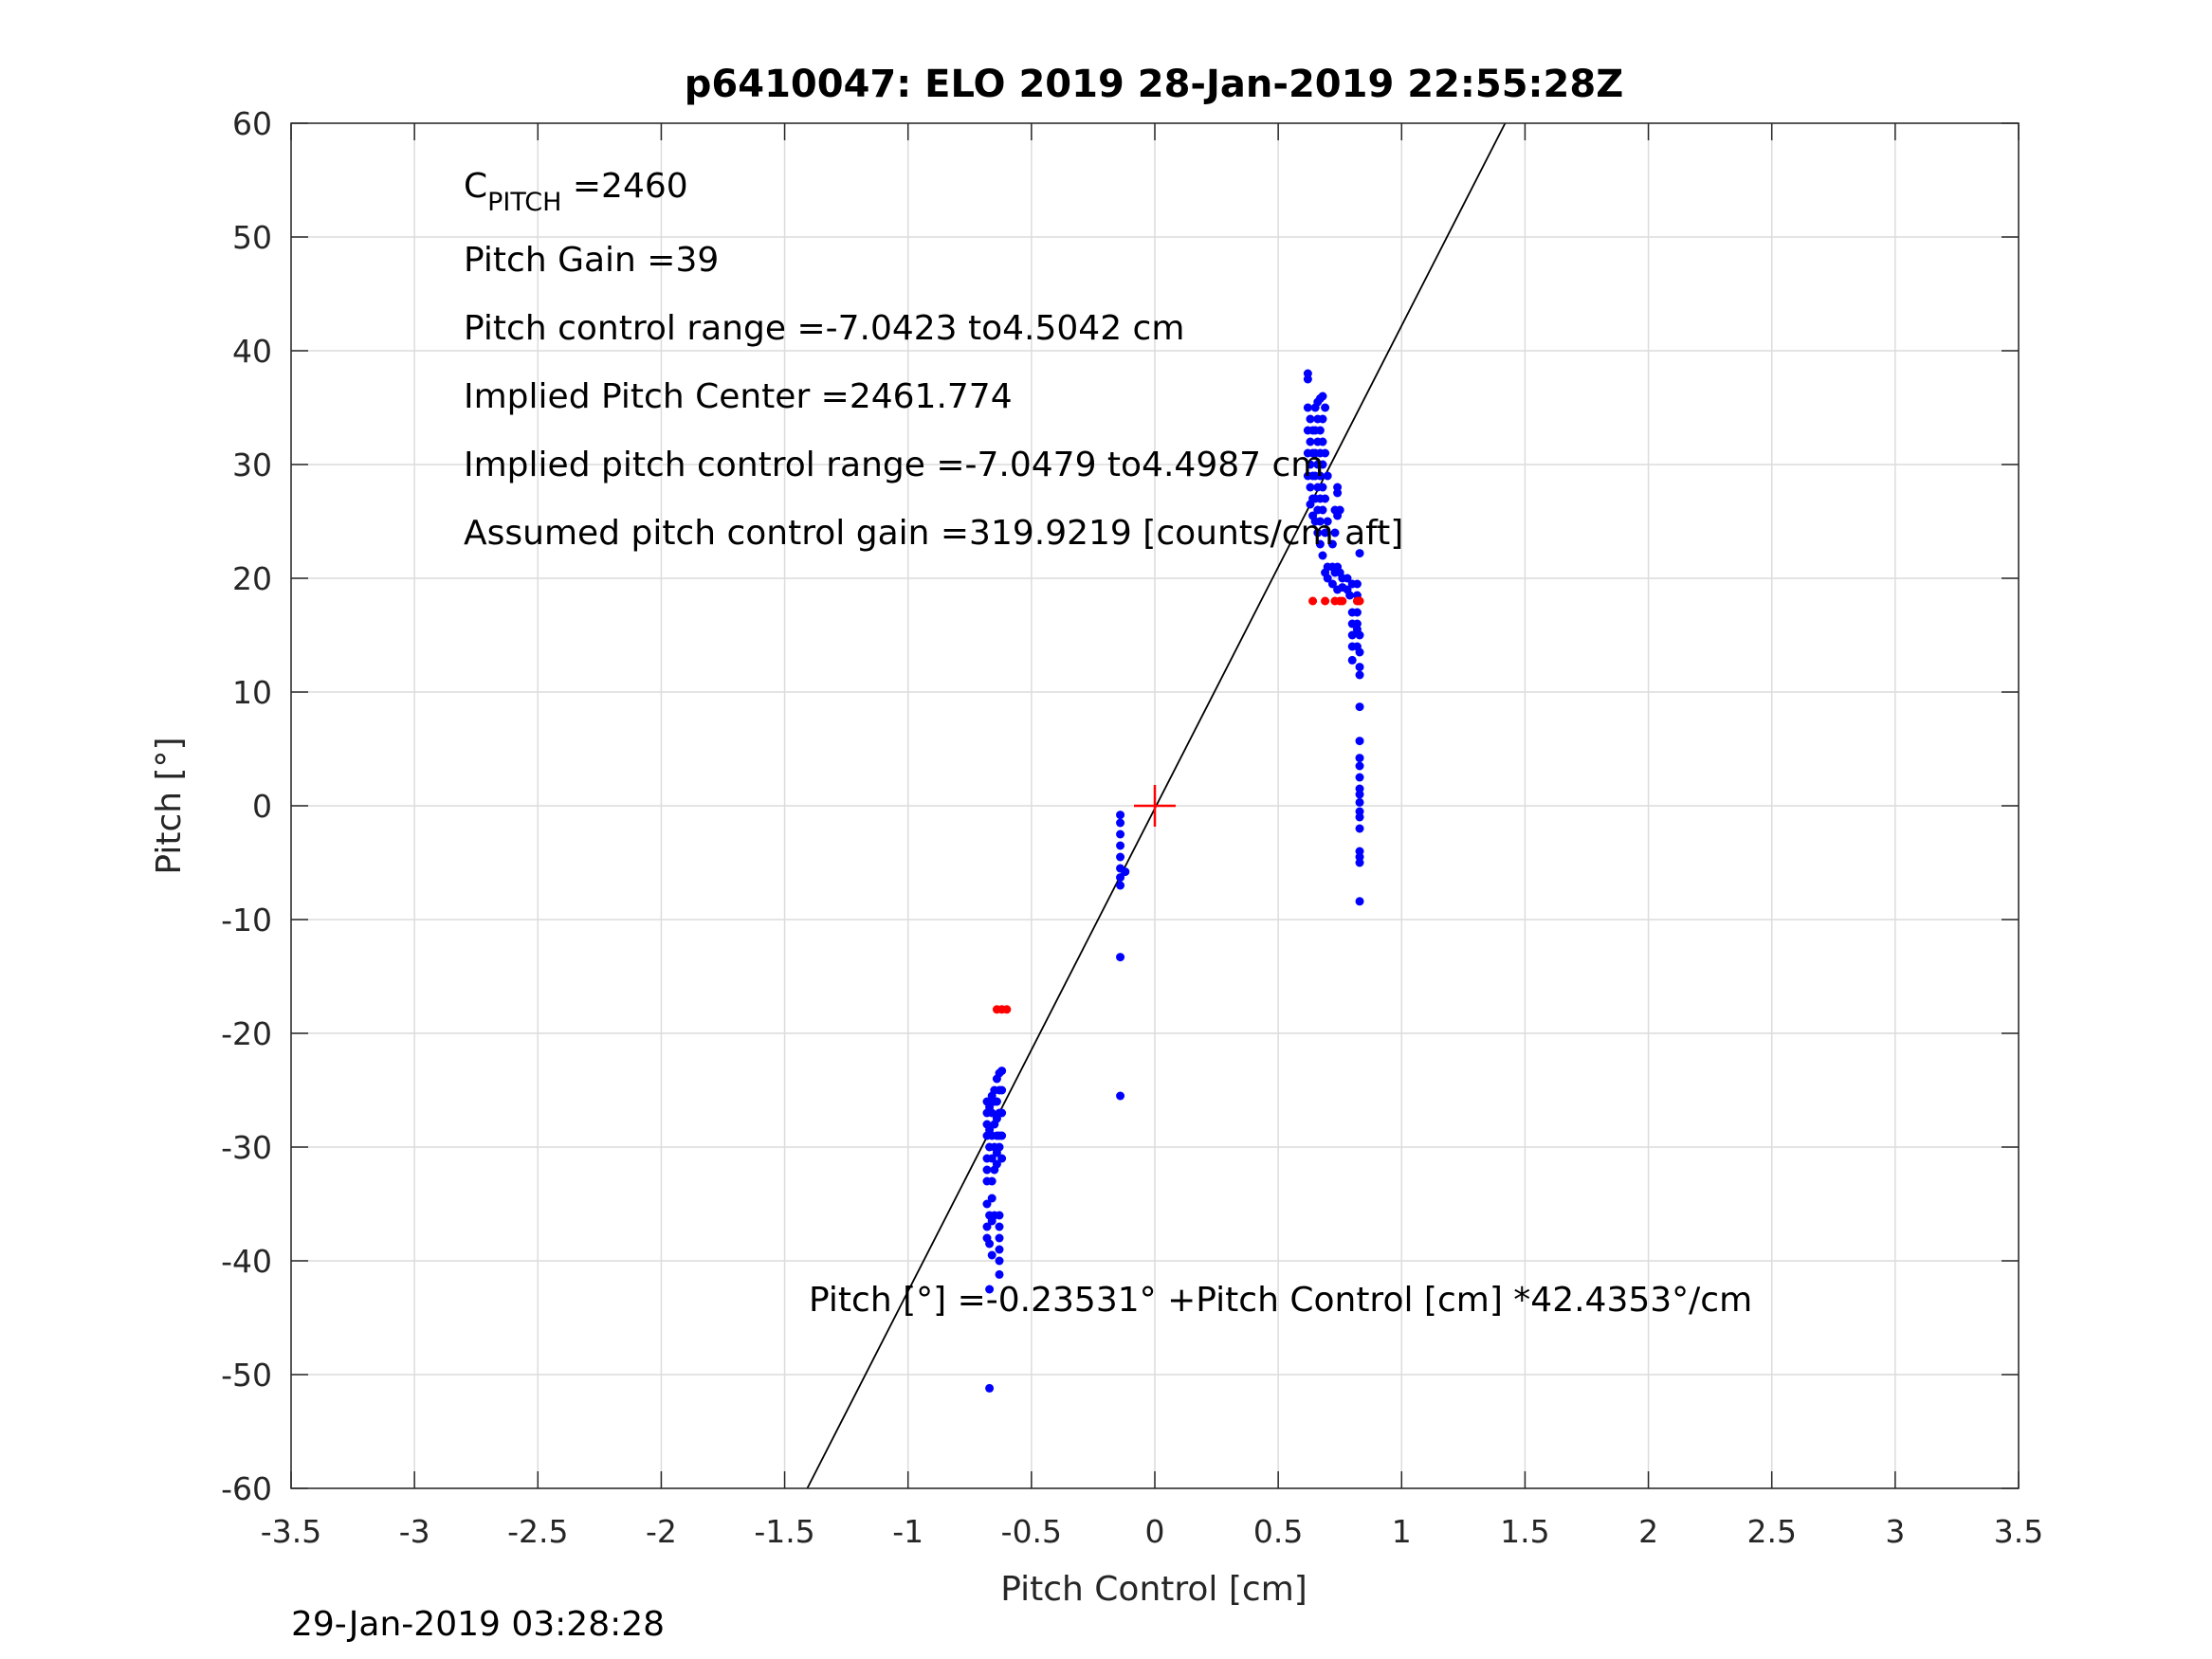  I want to click on annotation-c-pitch: CPITCH =2460, so click(576, 192).